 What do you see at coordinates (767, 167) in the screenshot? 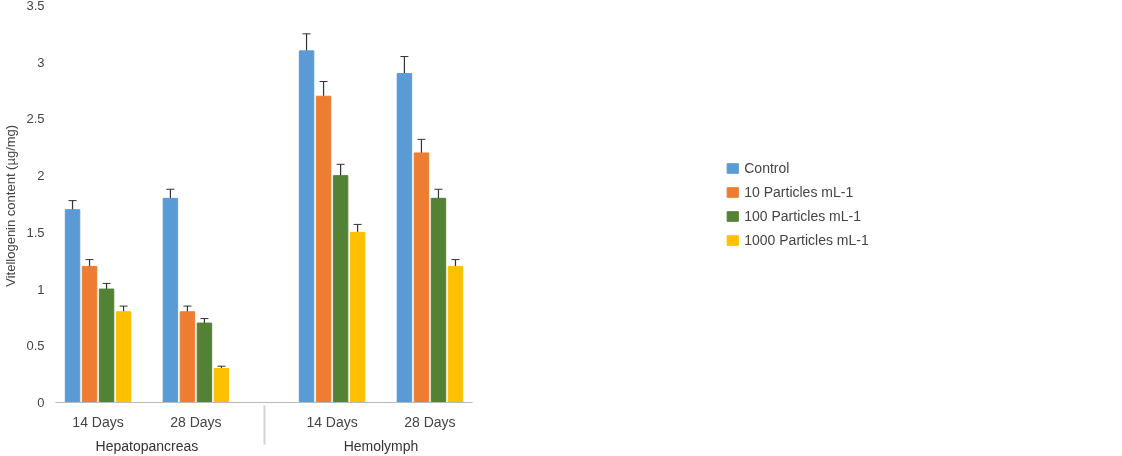
I see `legend-label: Control` at bounding box center [767, 167].